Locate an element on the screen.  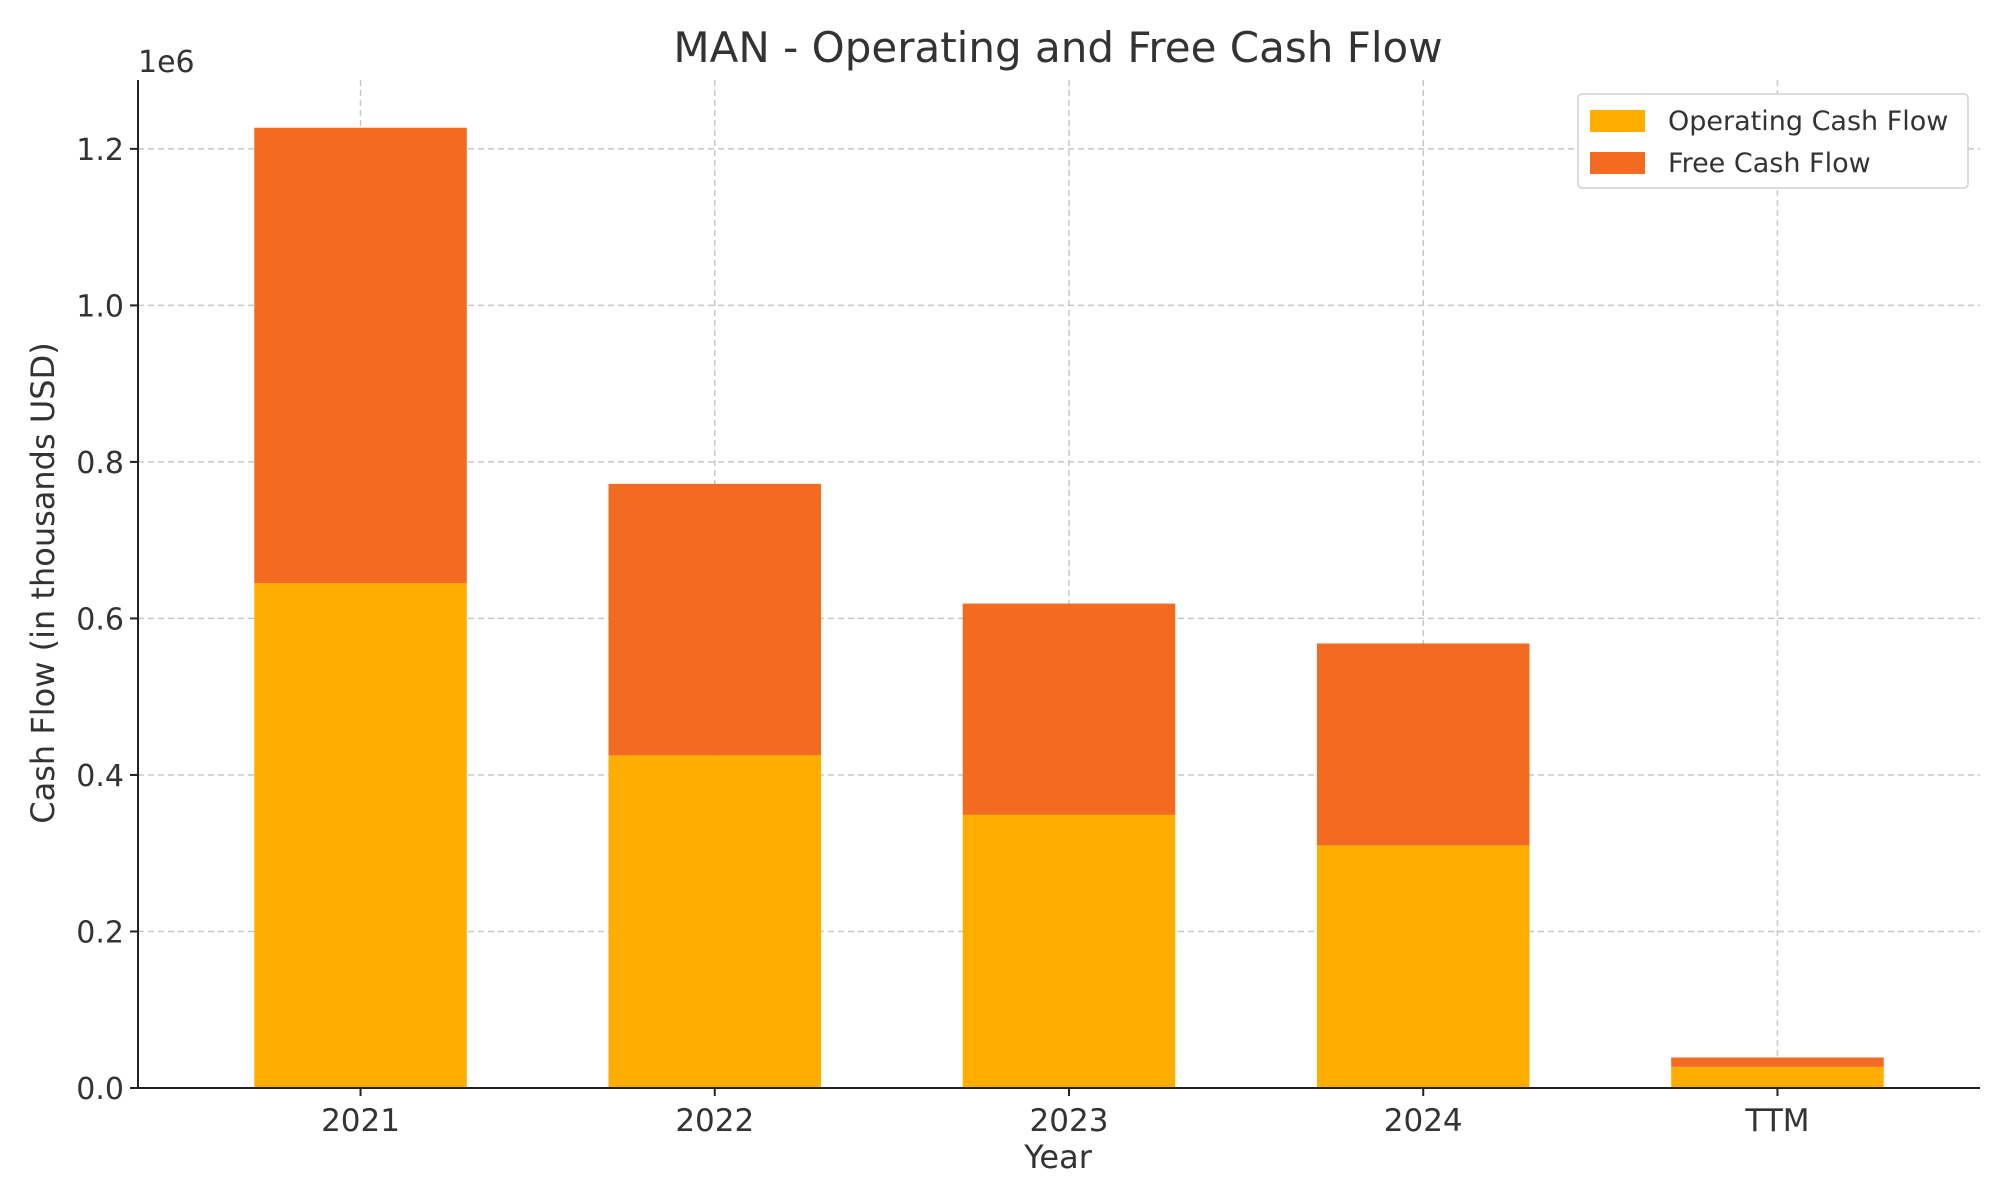
bar-operating-cash-flow-2023 is located at coordinates (1069, 951).